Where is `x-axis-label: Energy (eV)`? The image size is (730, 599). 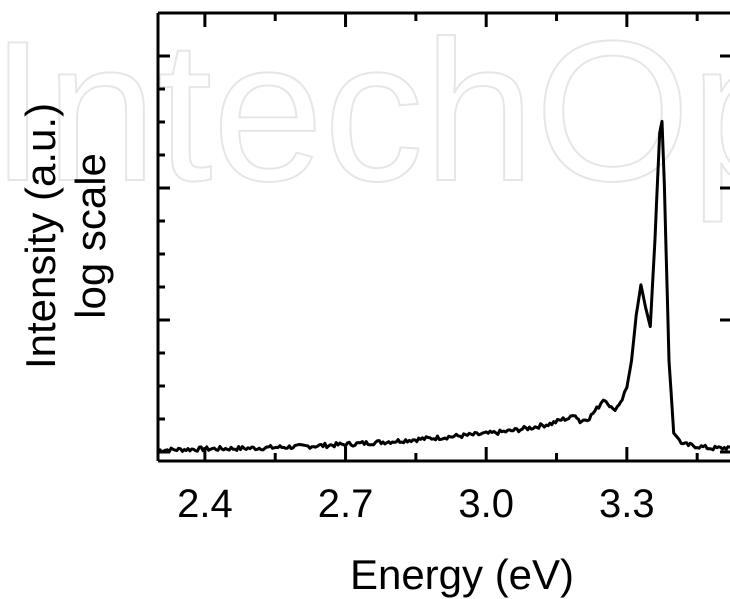 x-axis-label: Energy (eV) is located at coordinates (462, 574).